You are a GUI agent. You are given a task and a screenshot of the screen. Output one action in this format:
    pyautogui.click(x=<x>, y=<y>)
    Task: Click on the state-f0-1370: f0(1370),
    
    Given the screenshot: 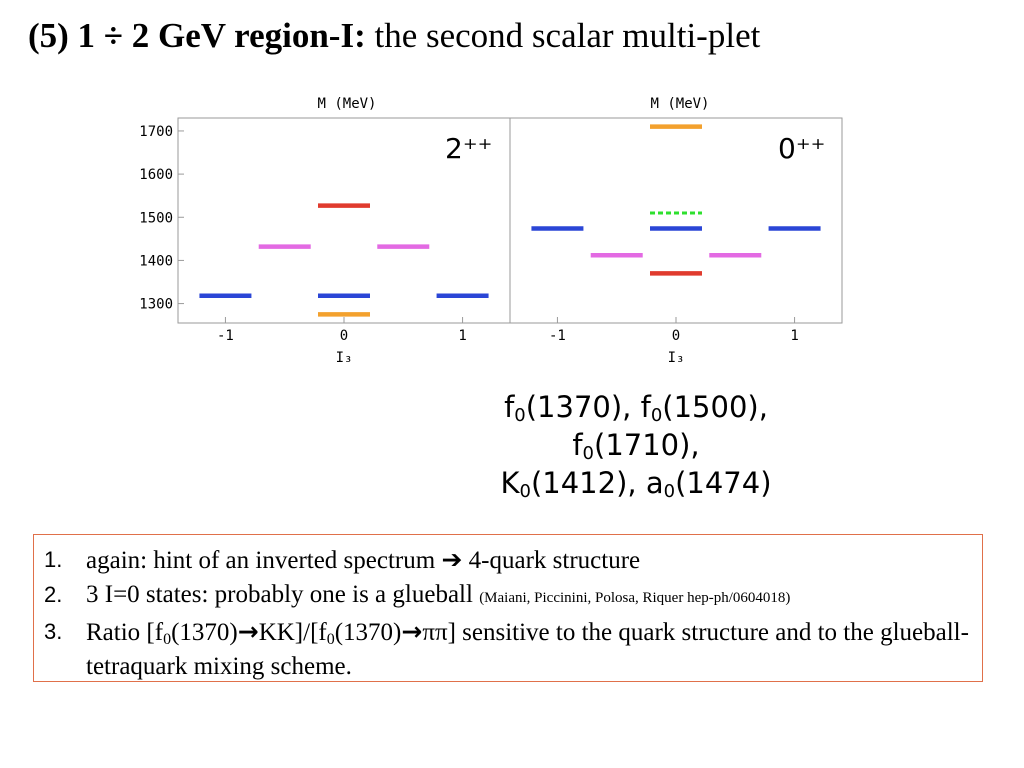 What is the action you would take?
    pyautogui.click(x=572, y=408)
    